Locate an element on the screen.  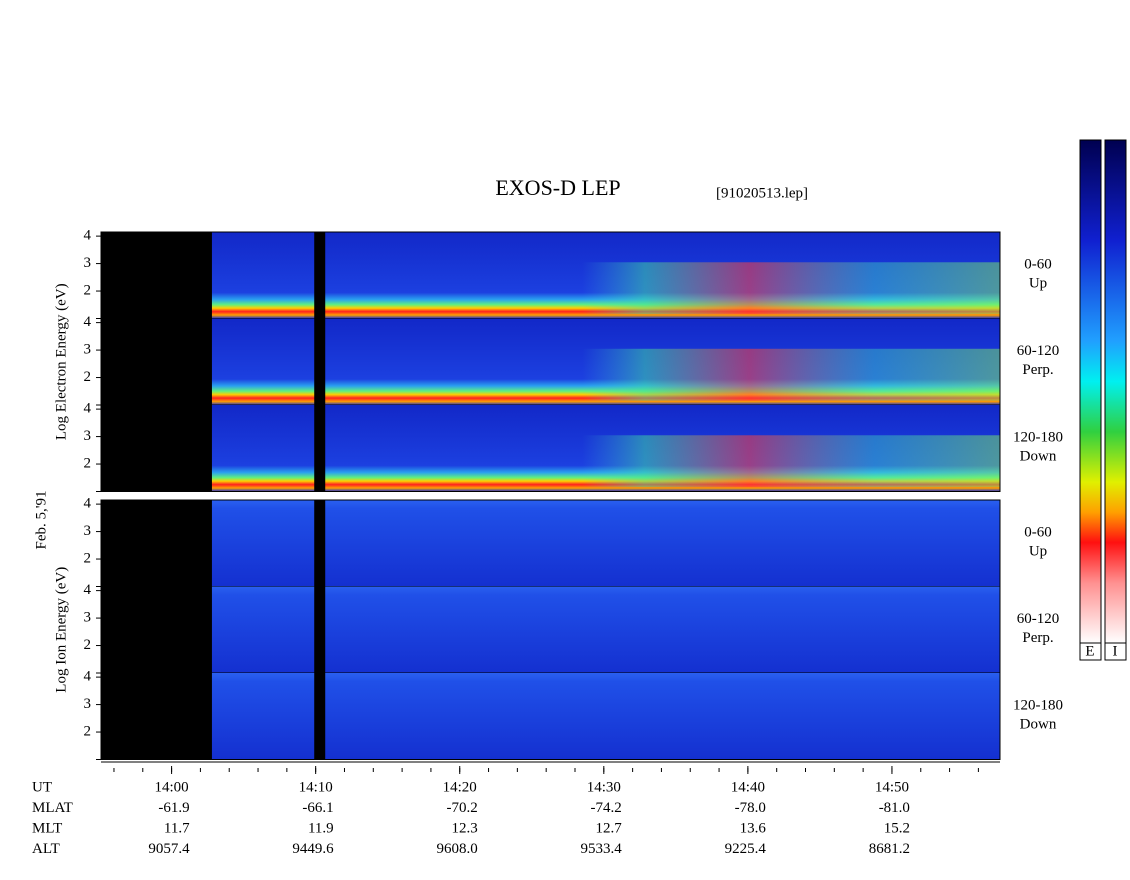
x-tick-label: 14:20 is located at coordinates (460, 787).